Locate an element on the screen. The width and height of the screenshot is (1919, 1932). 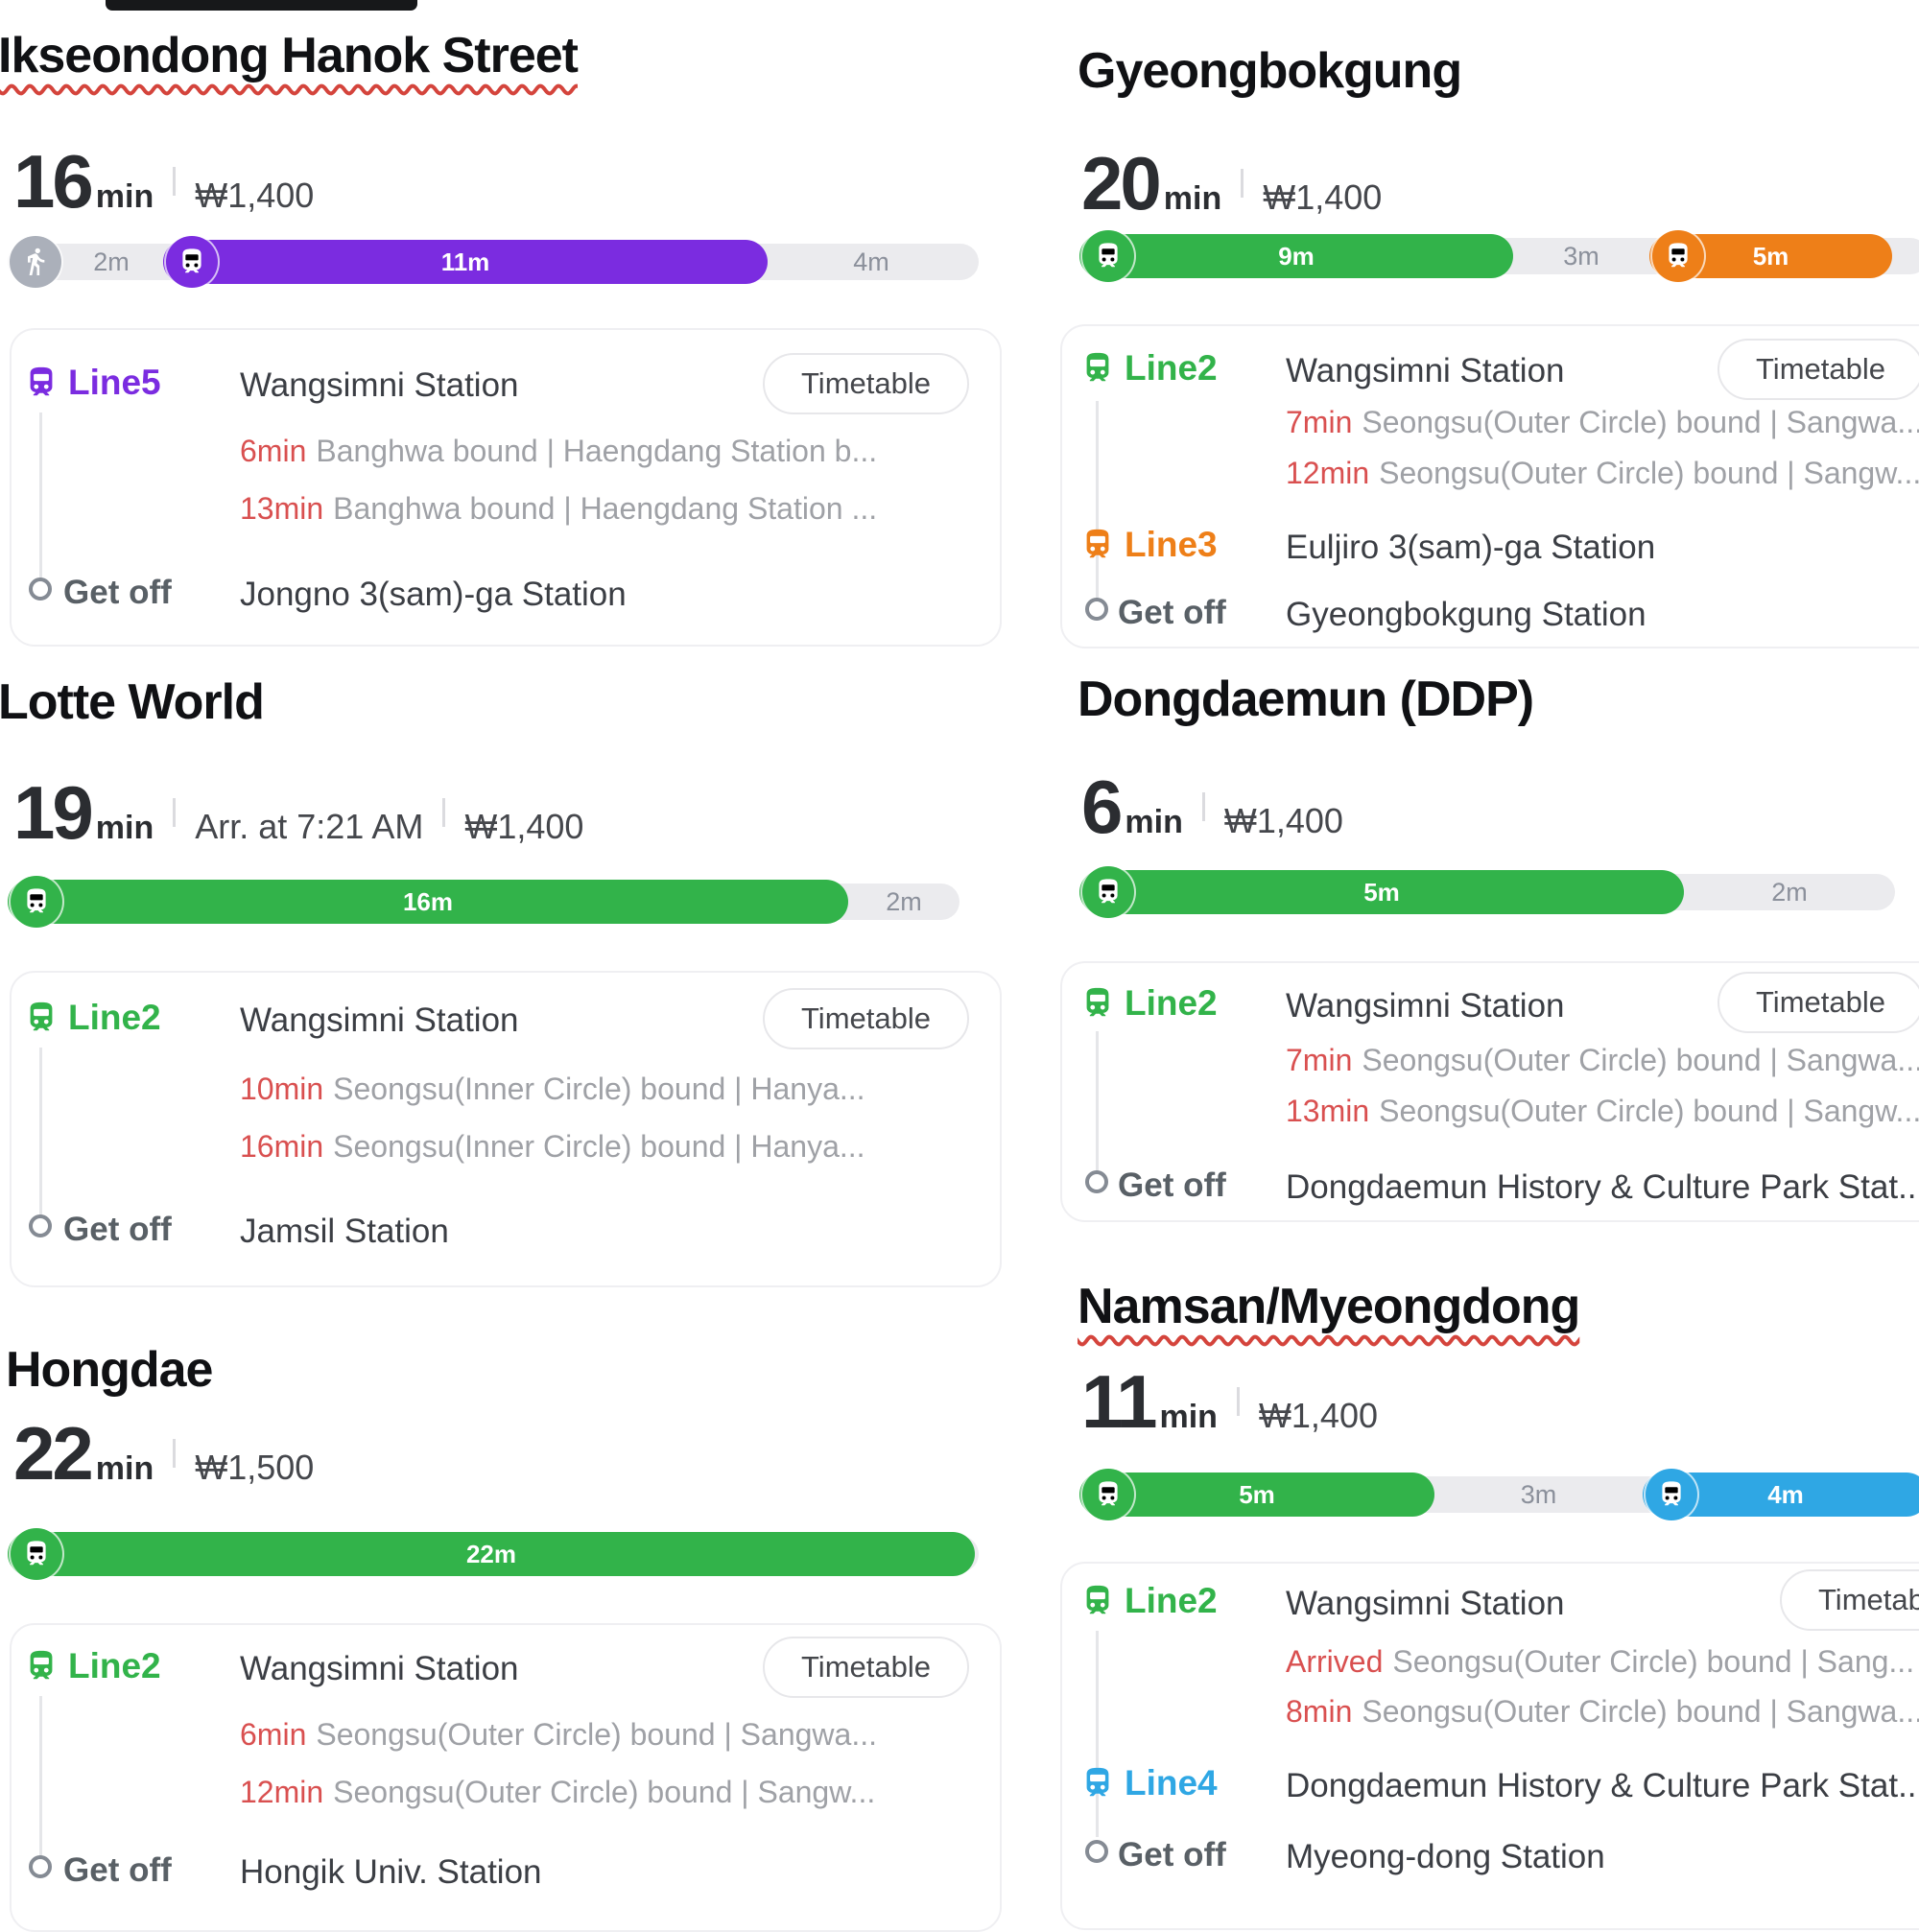
departure-time: 13min is located at coordinates (282, 509).